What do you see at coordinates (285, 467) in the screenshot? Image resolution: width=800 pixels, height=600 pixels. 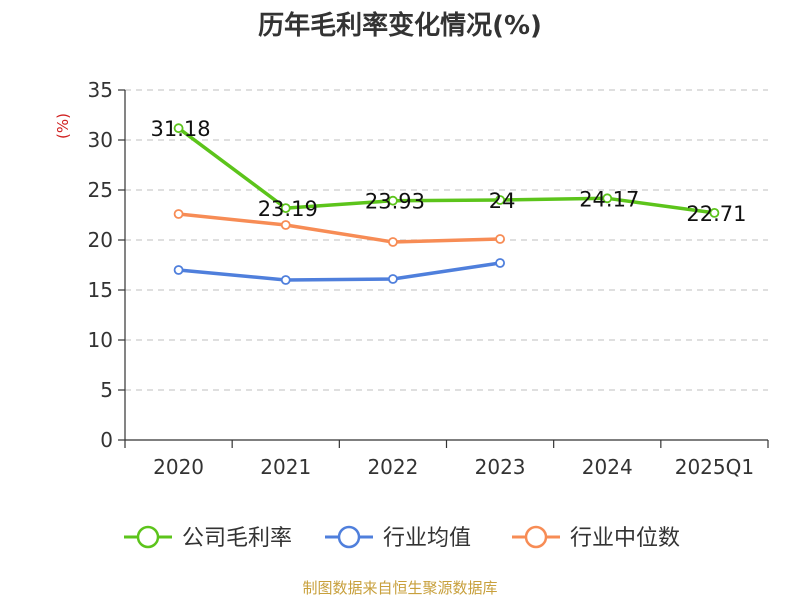 I see `x-tick-label: 2021` at bounding box center [285, 467].